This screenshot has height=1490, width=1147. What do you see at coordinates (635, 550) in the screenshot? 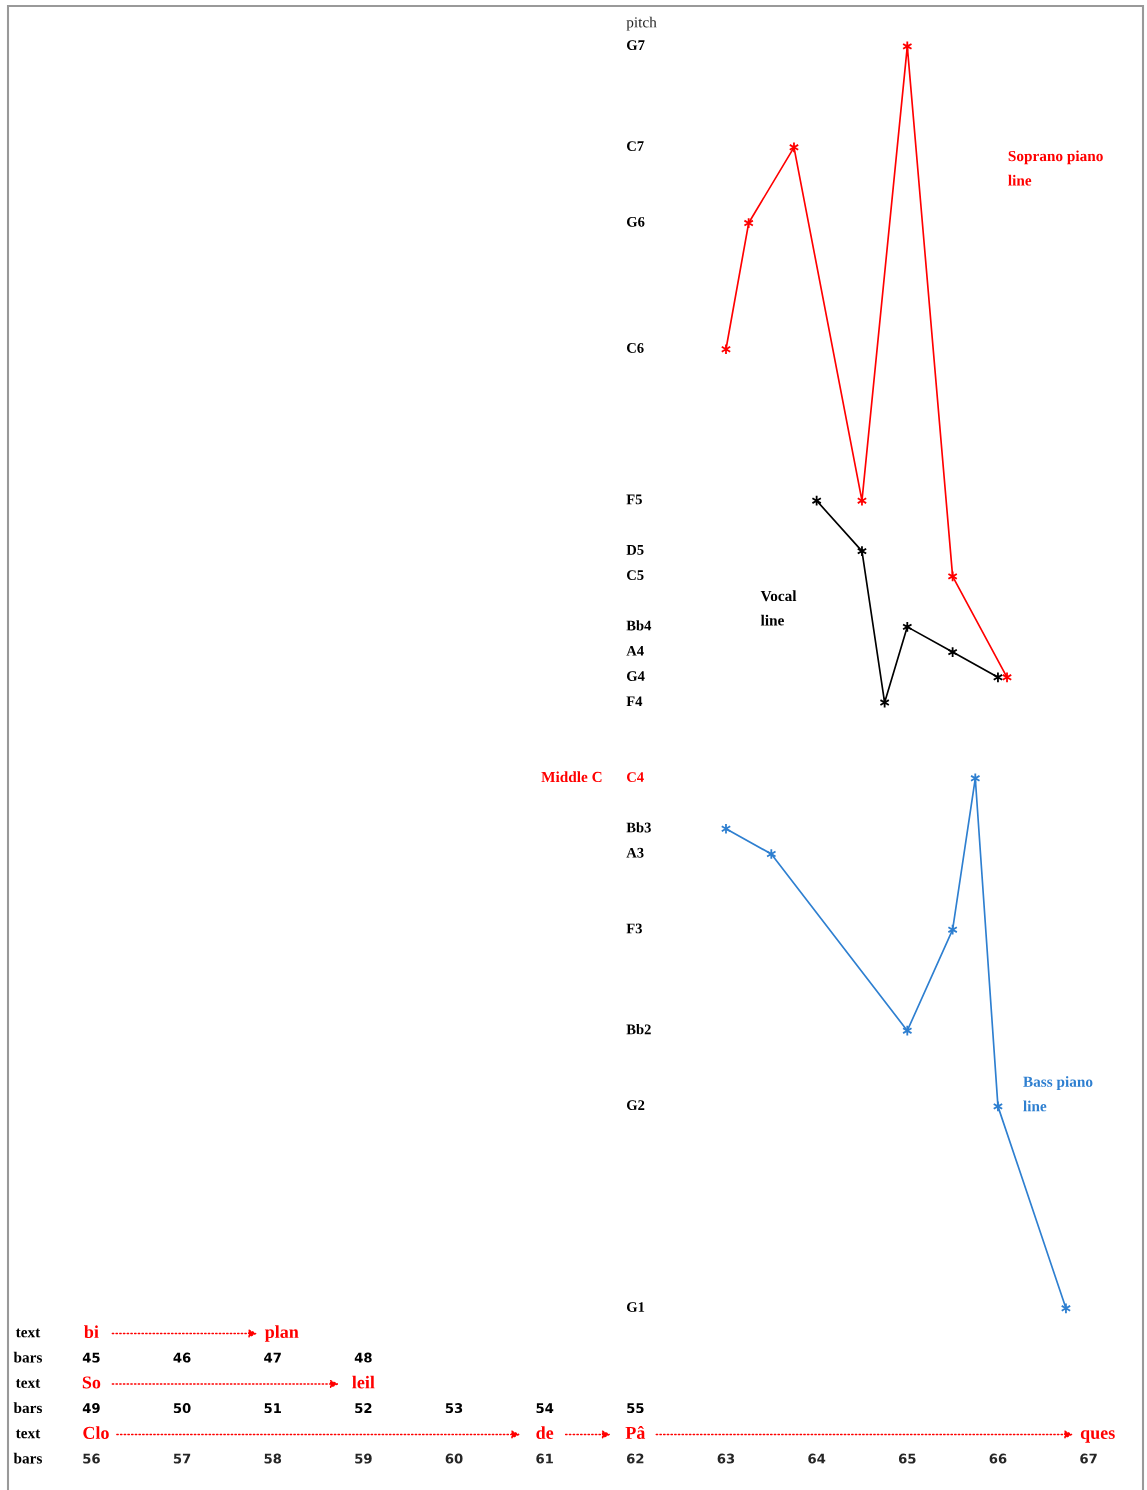
I see `annotation: D5` at bounding box center [635, 550].